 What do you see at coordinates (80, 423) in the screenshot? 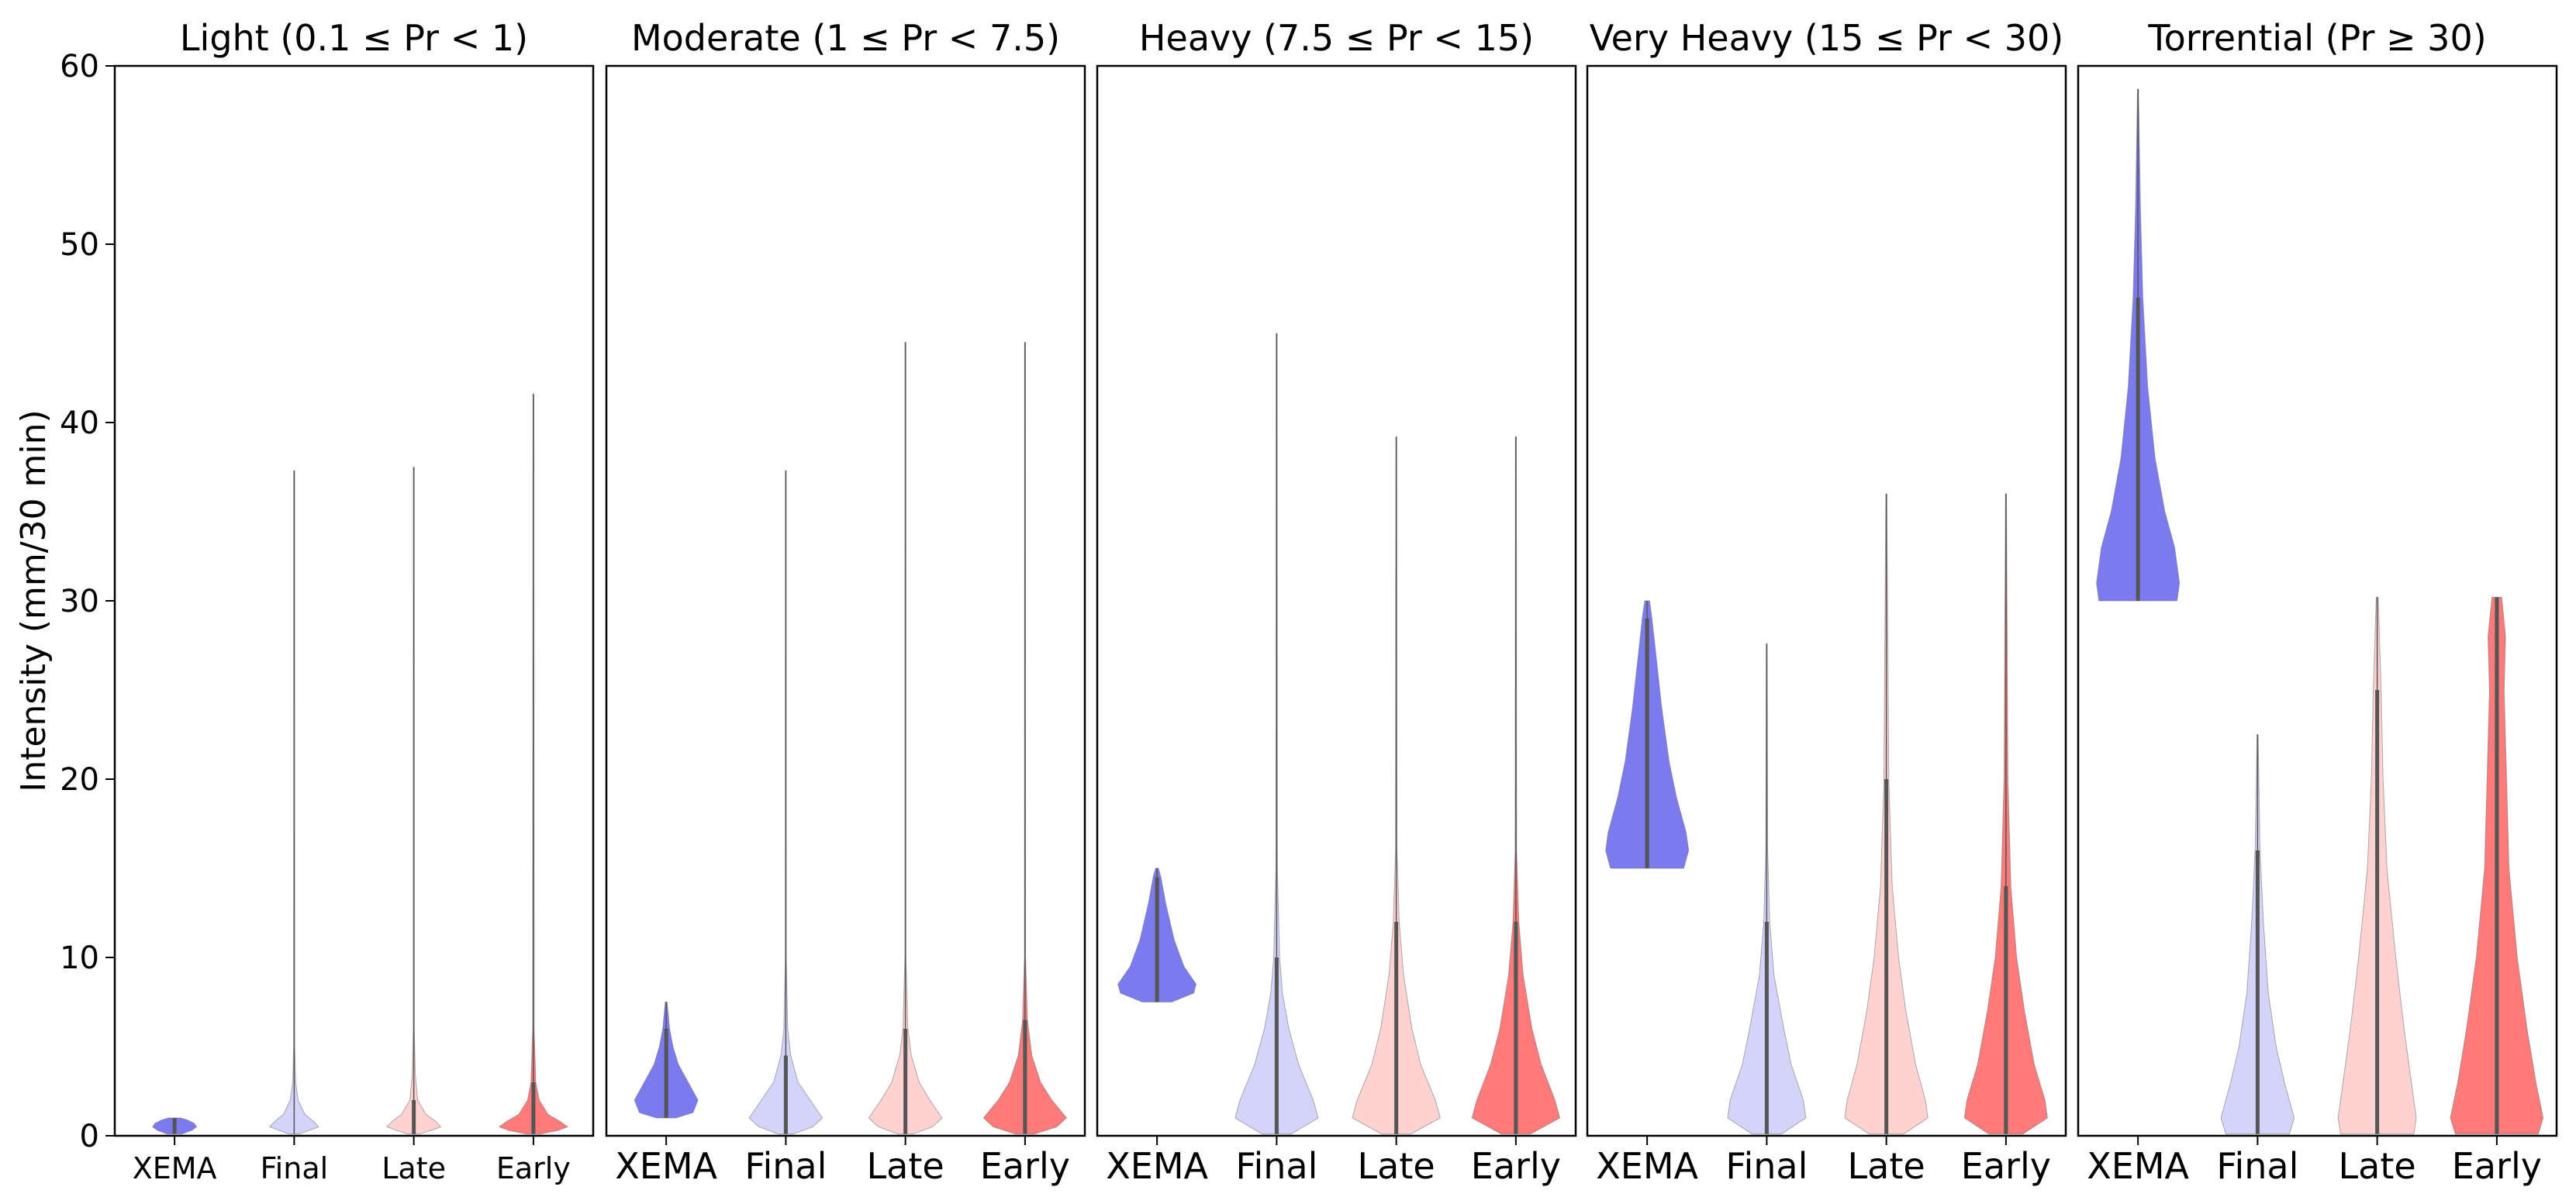
I see `y-tick-label: 40` at bounding box center [80, 423].